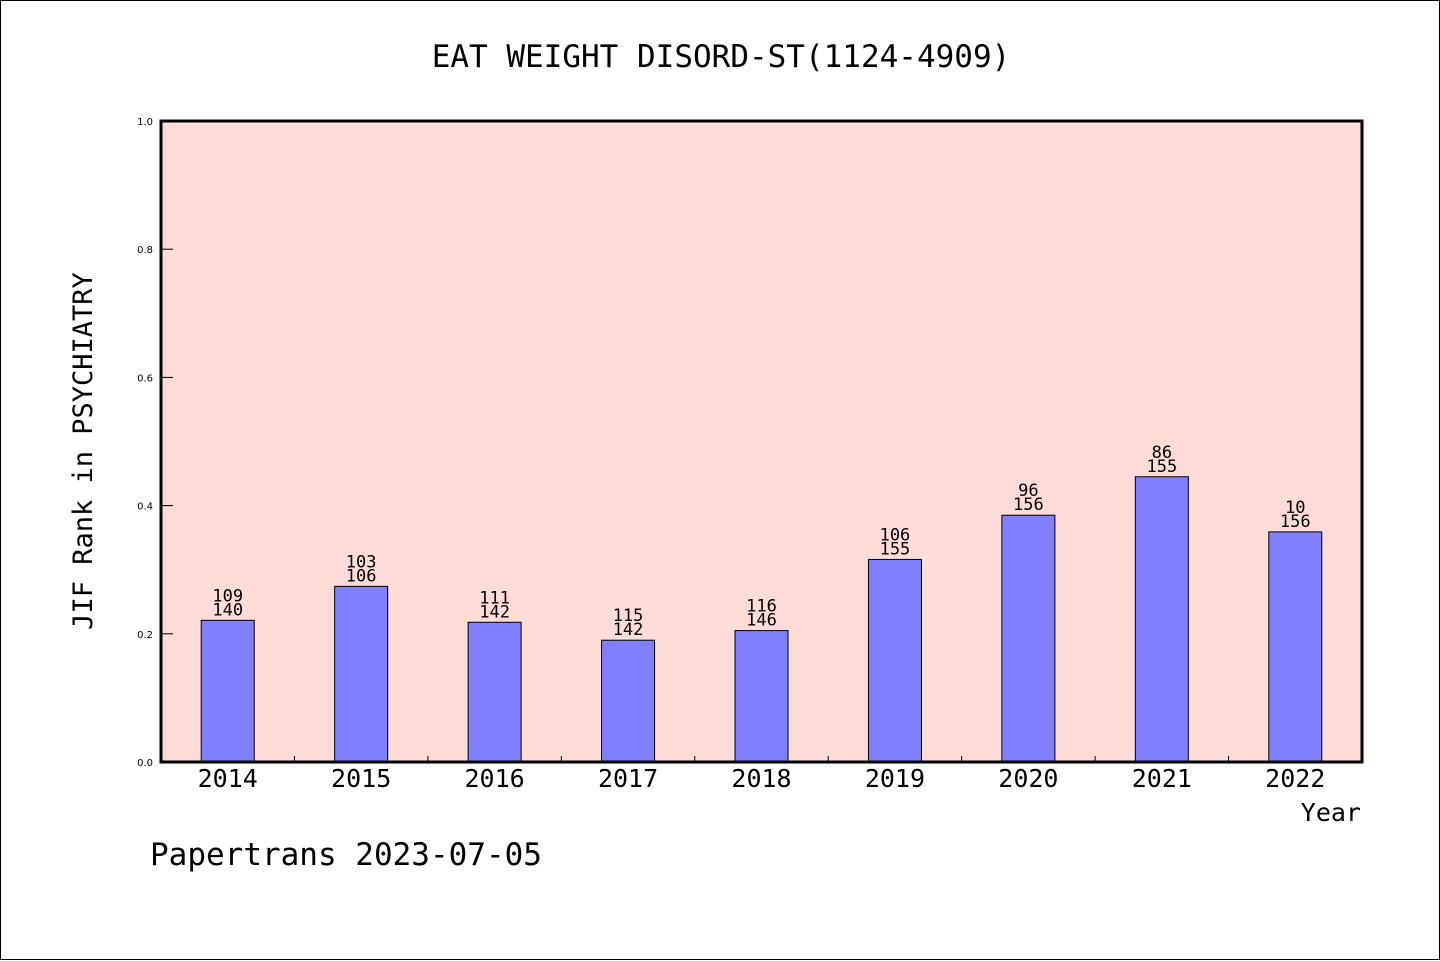 This screenshot has width=1440, height=961. What do you see at coordinates (83, 451) in the screenshot?
I see `y-axis-label: JIF Rank in PSYCHIATRY` at bounding box center [83, 451].